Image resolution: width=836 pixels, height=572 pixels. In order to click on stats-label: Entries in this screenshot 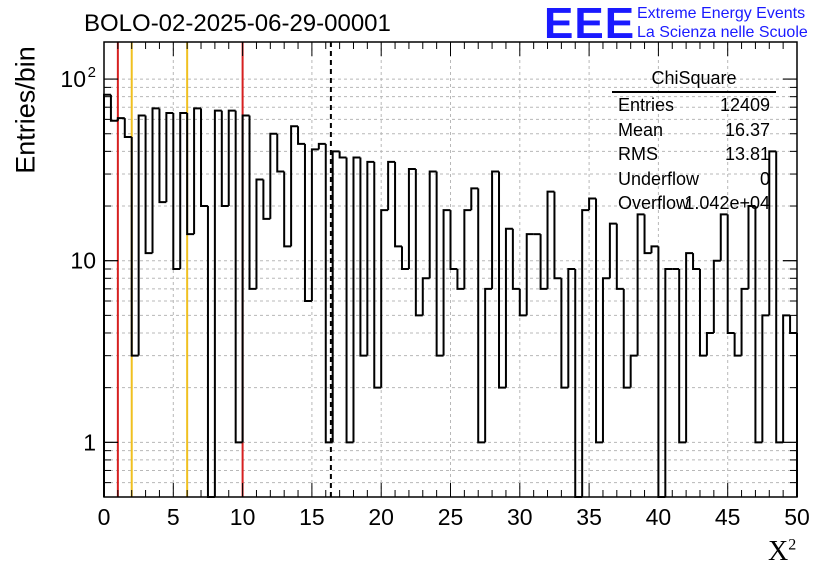, I will do `click(646, 105)`.